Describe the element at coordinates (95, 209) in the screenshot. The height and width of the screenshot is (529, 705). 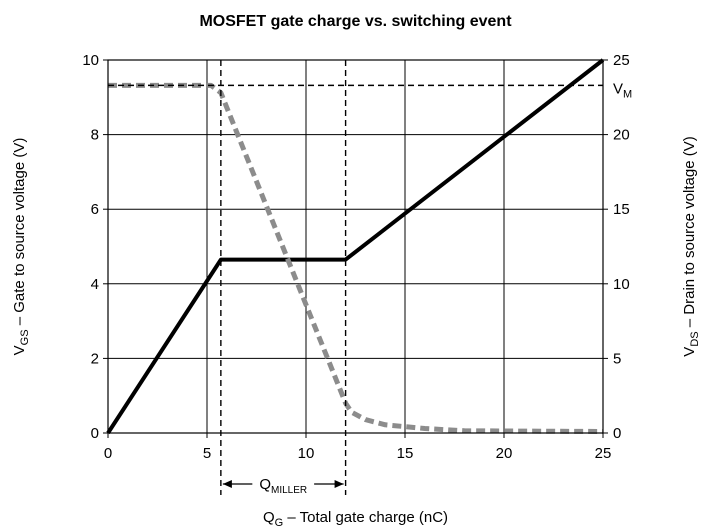
I see `y-left-tick-label: 6` at that location.